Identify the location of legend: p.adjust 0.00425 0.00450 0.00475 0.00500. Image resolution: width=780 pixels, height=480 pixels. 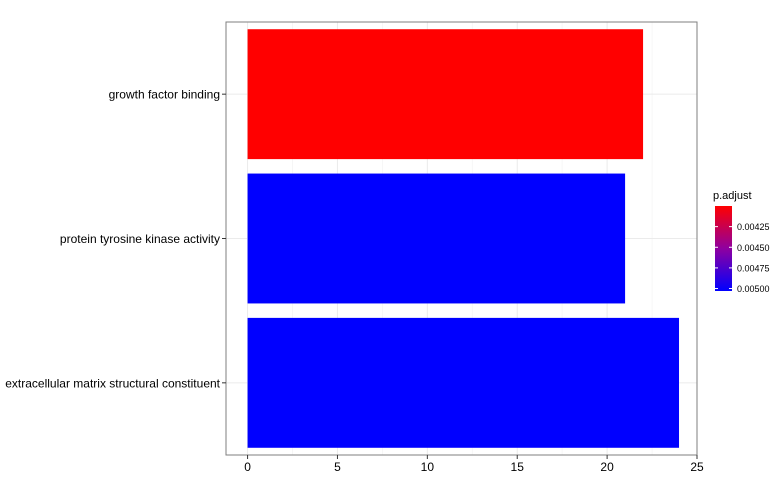
(741, 242).